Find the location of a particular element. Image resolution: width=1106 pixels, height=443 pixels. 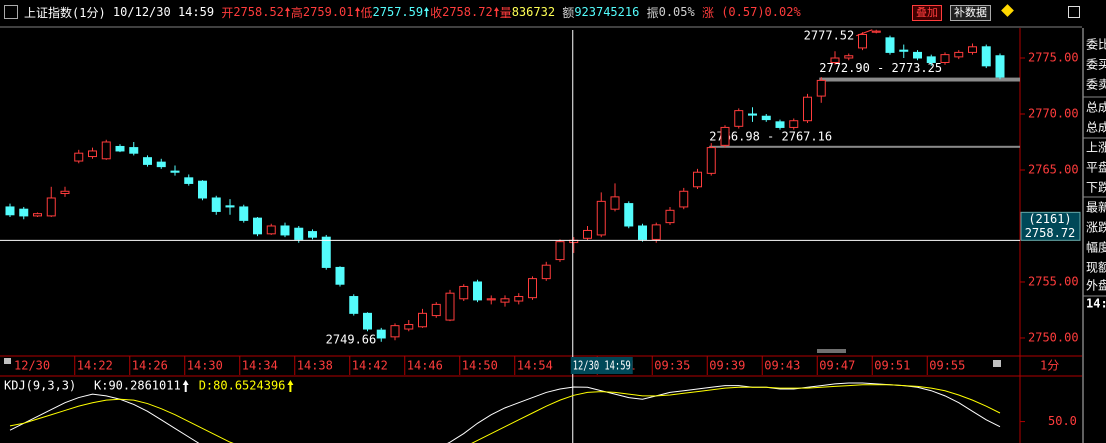

legend-name: D: is located at coordinates (206, 386).